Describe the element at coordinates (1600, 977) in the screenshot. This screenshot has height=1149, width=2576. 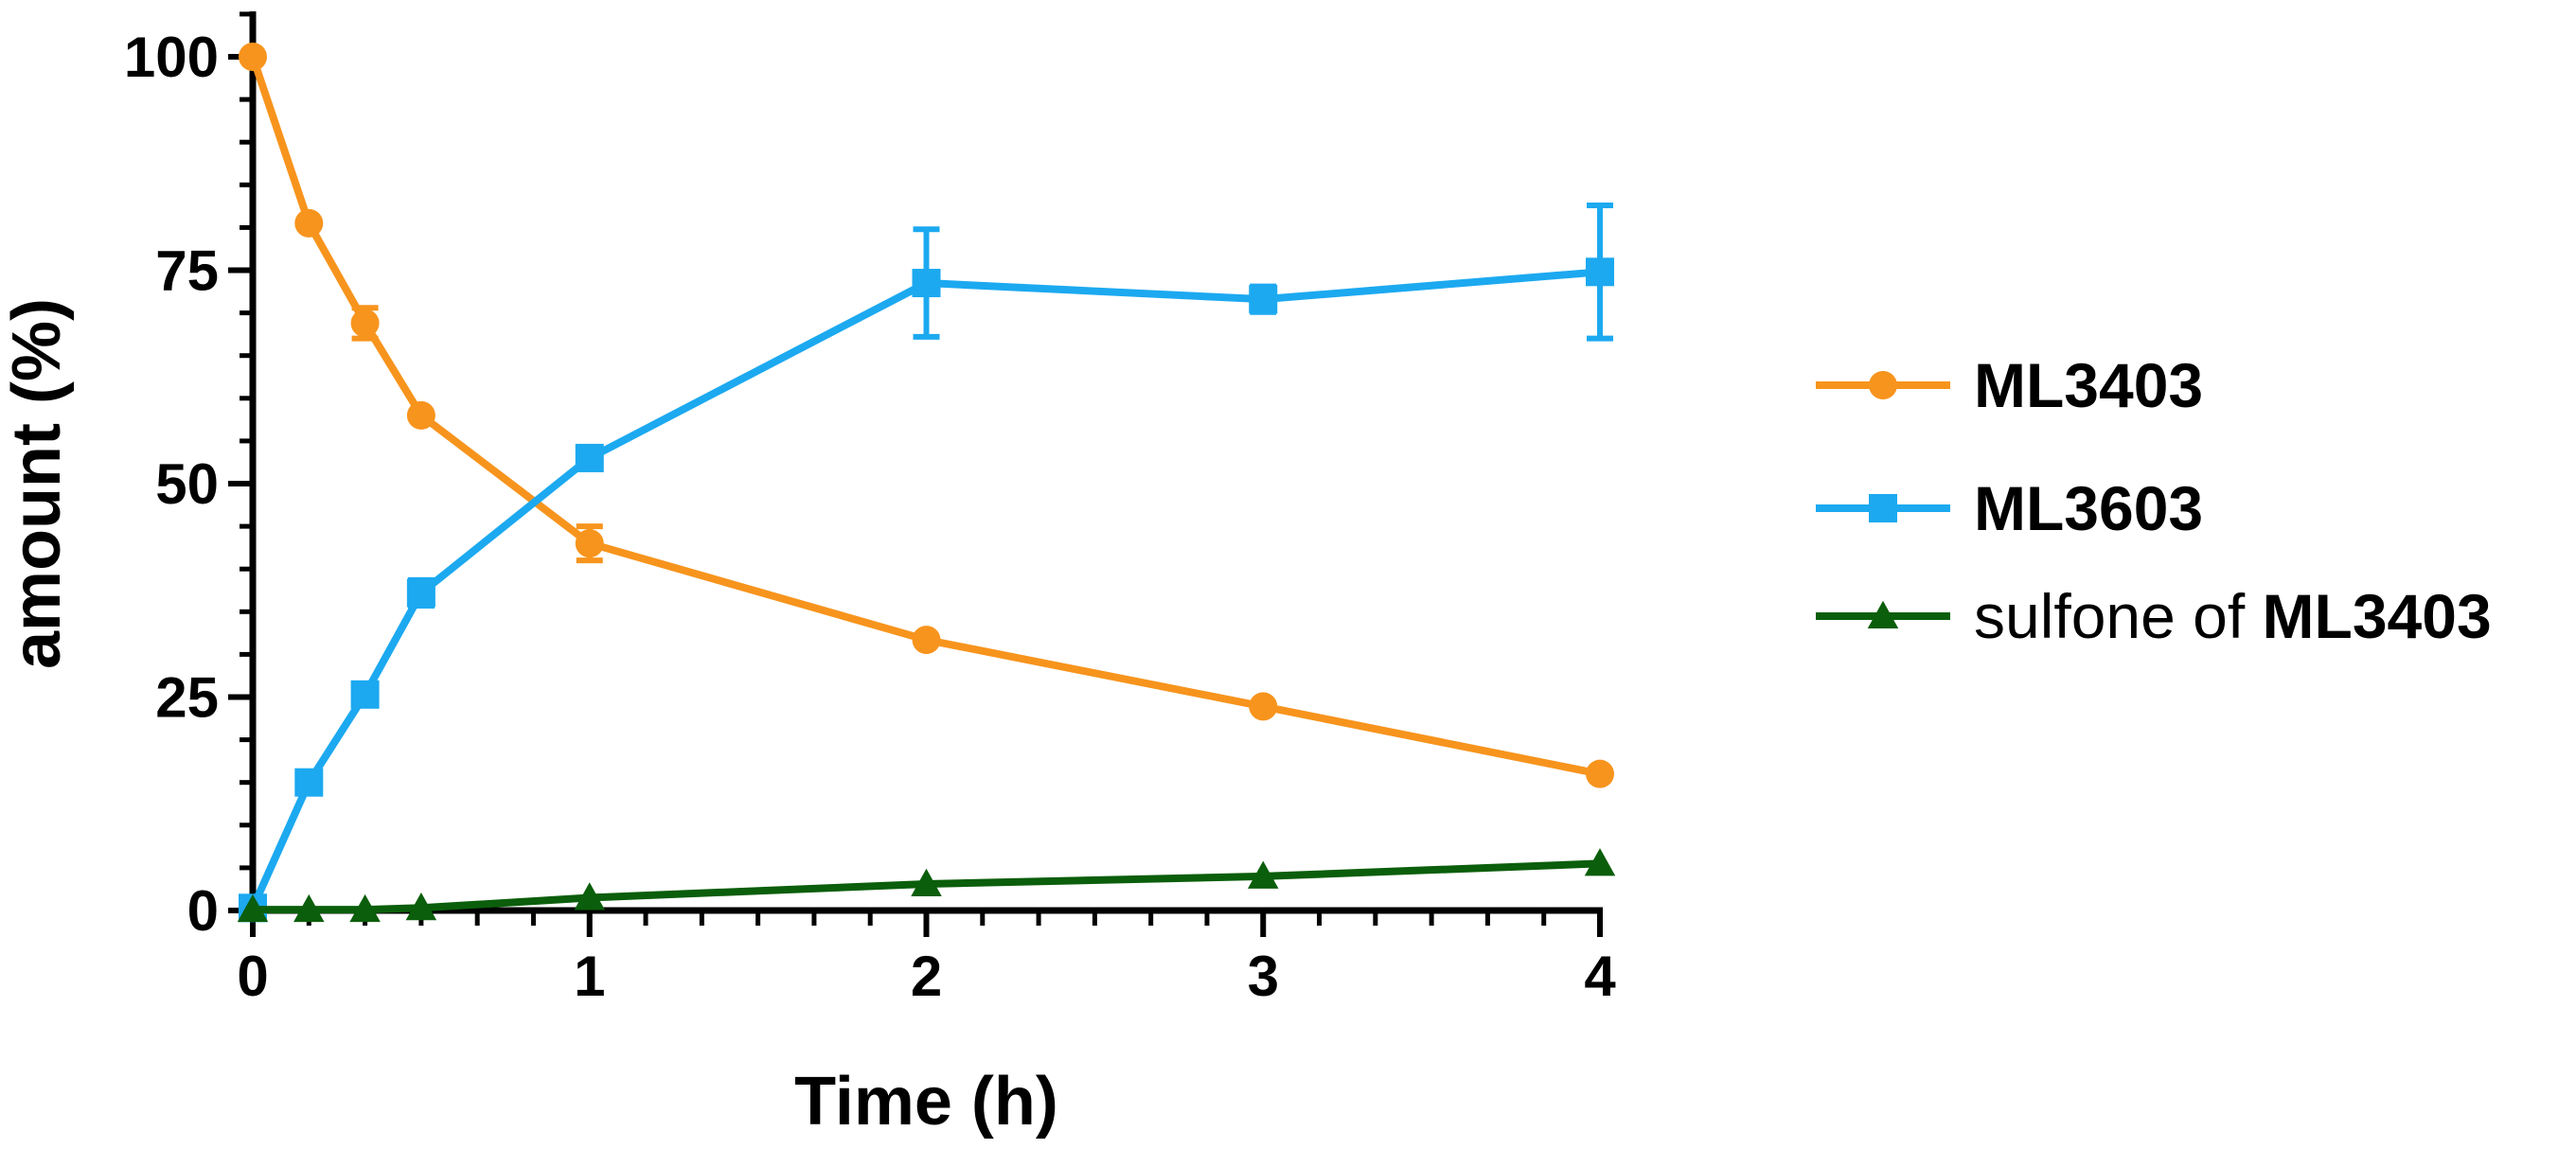
I see `x-tick-label: 4` at that location.